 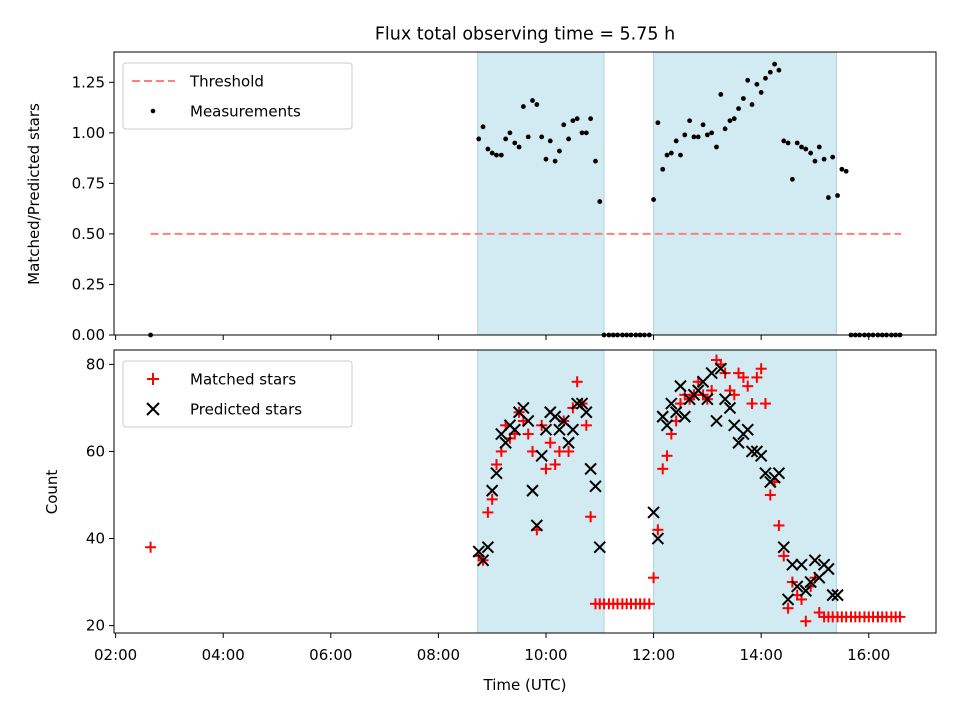 I want to click on bottom-legend: Matched stars Predicted stars, so click(x=237, y=394).